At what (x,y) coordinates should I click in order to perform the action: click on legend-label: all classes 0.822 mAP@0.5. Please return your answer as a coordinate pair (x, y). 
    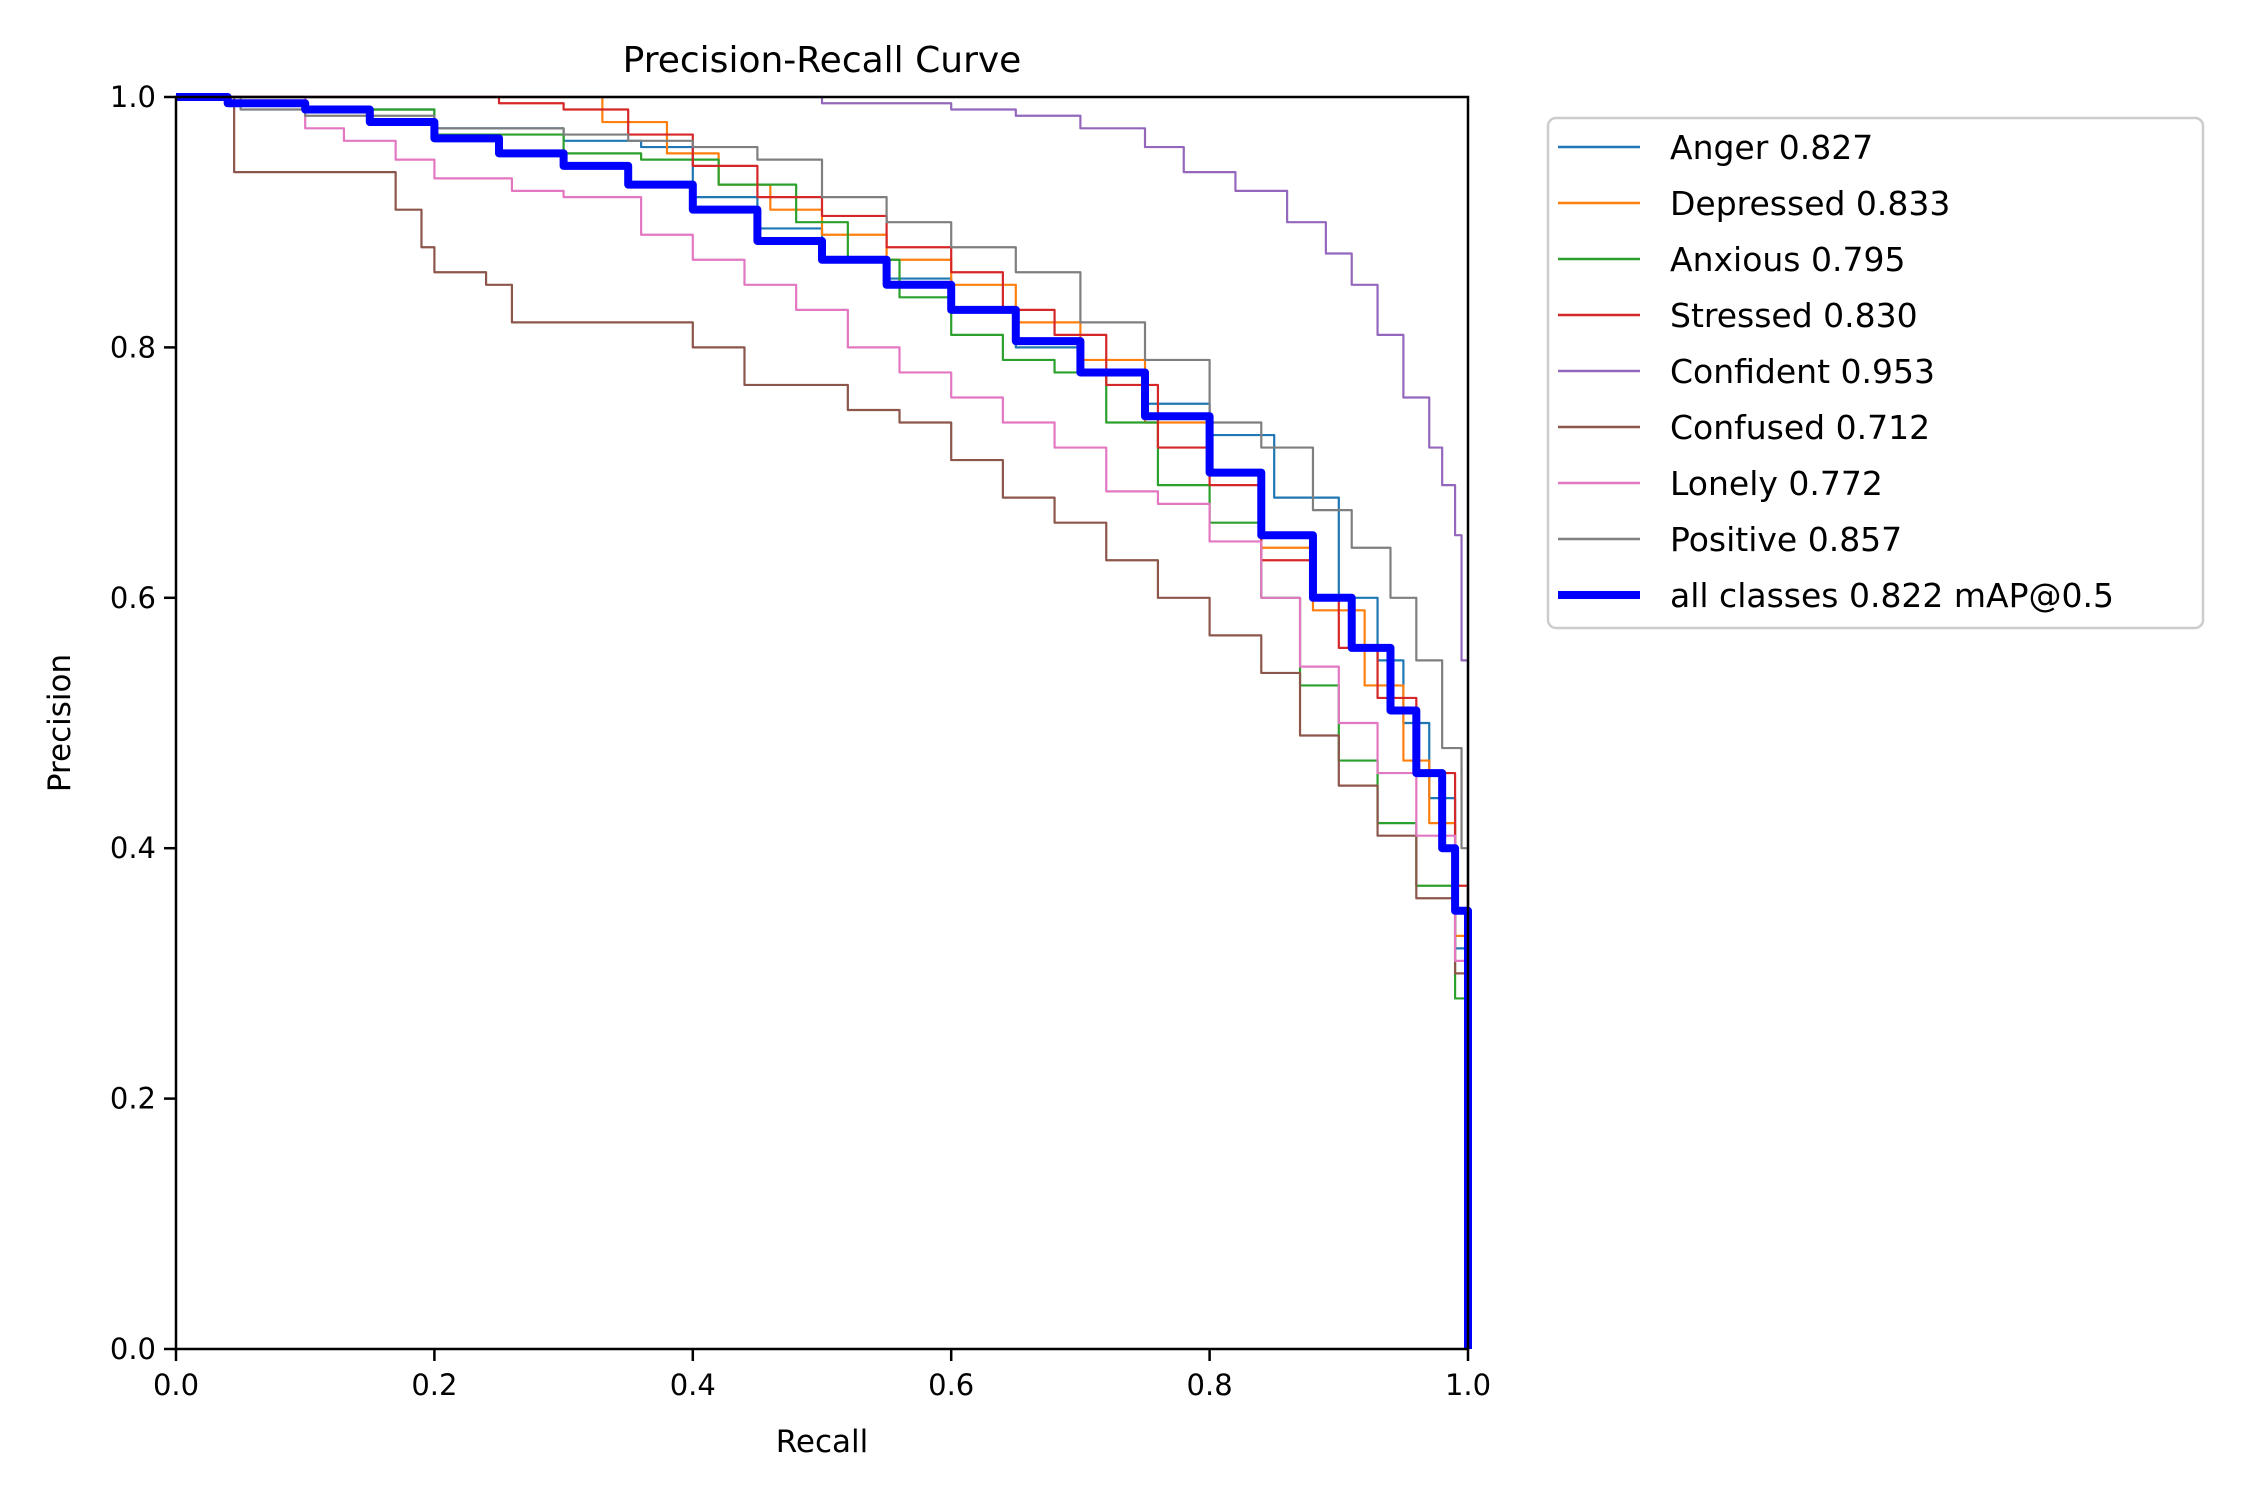
    Looking at the image, I should click on (1892, 595).